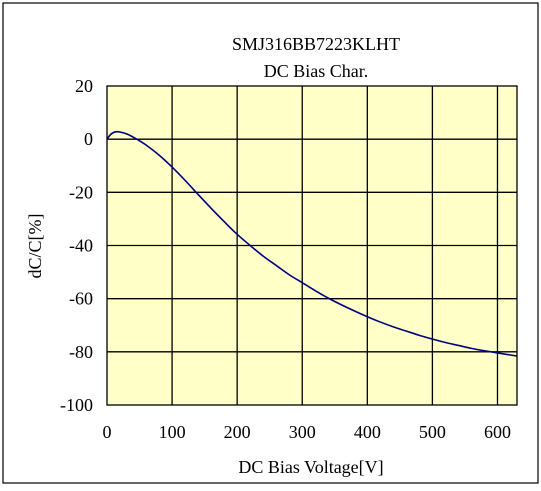  Describe the element at coordinates (316, 71) in the screenshot. I see `chart-subtitle: DC Bias Char.` at that location.